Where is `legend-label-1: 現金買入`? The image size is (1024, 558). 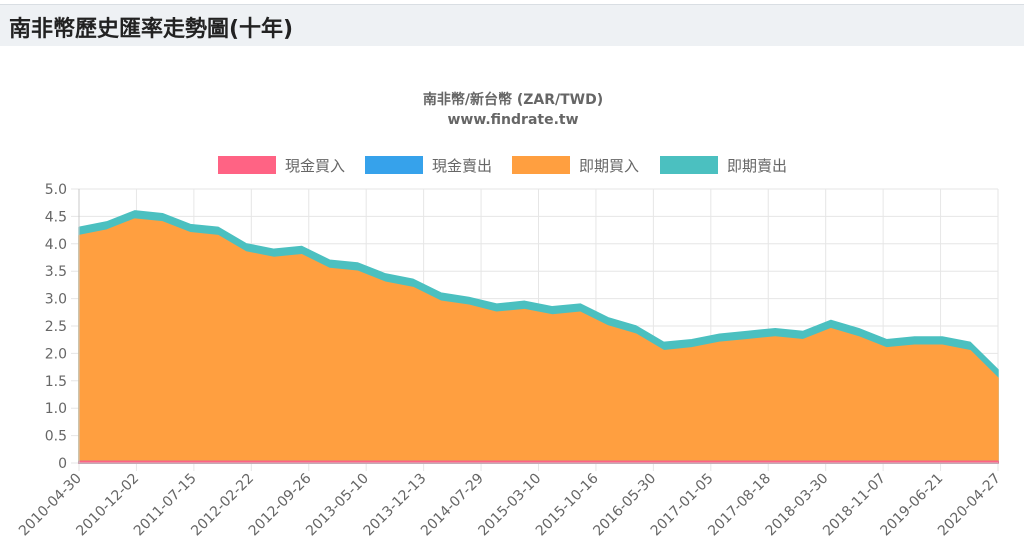
legend-label-1: 現金買入 is located at coordinates (315, 166).